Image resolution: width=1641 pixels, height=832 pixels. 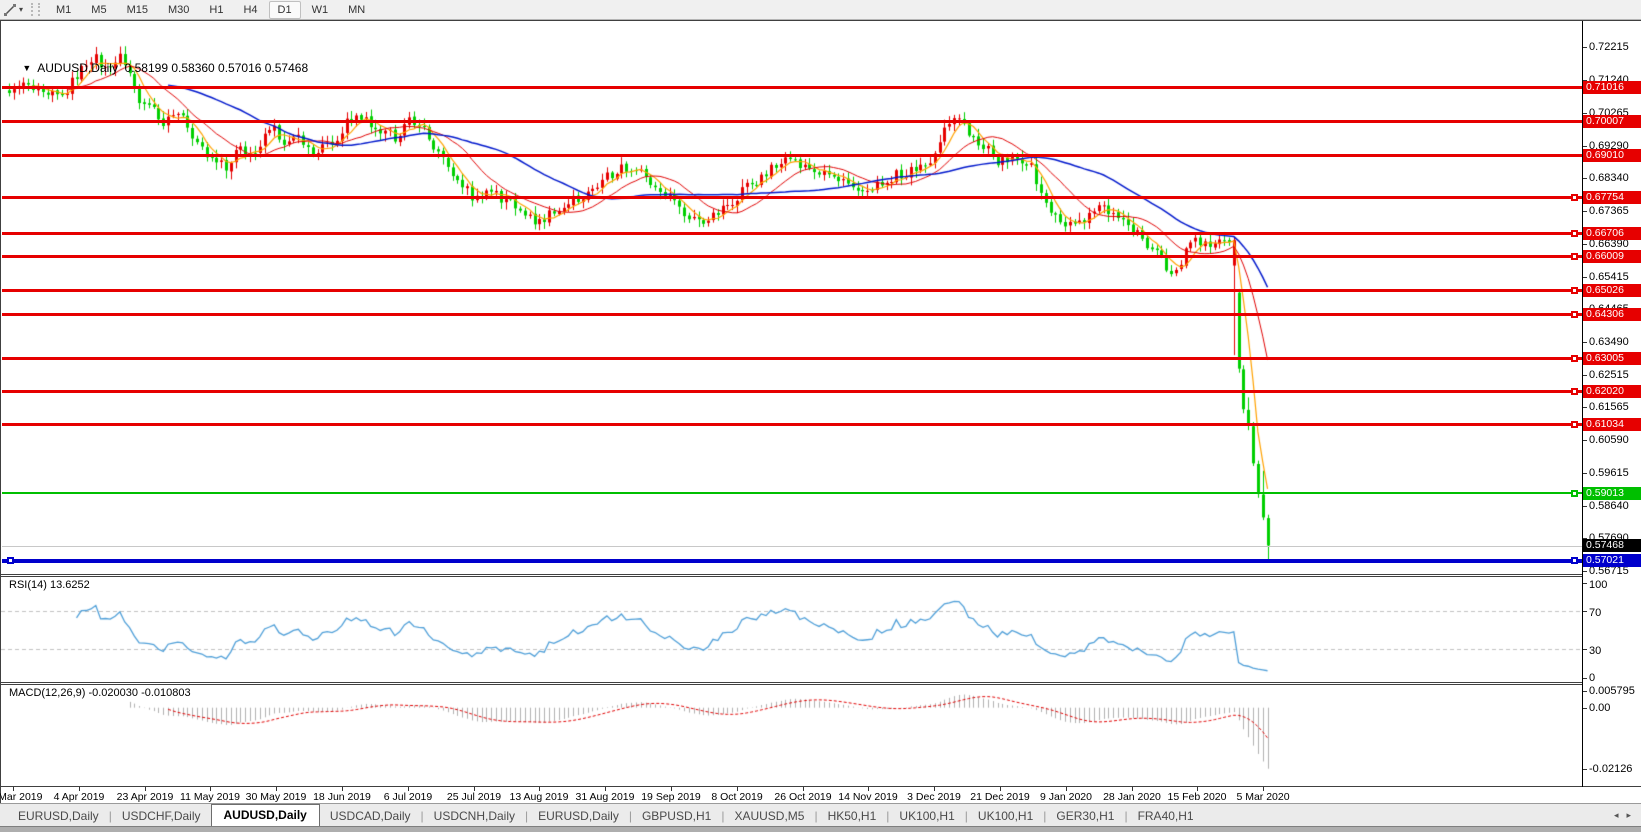 I want to click on level-price-tag: 0.66706, so click(x=1612, y=233).